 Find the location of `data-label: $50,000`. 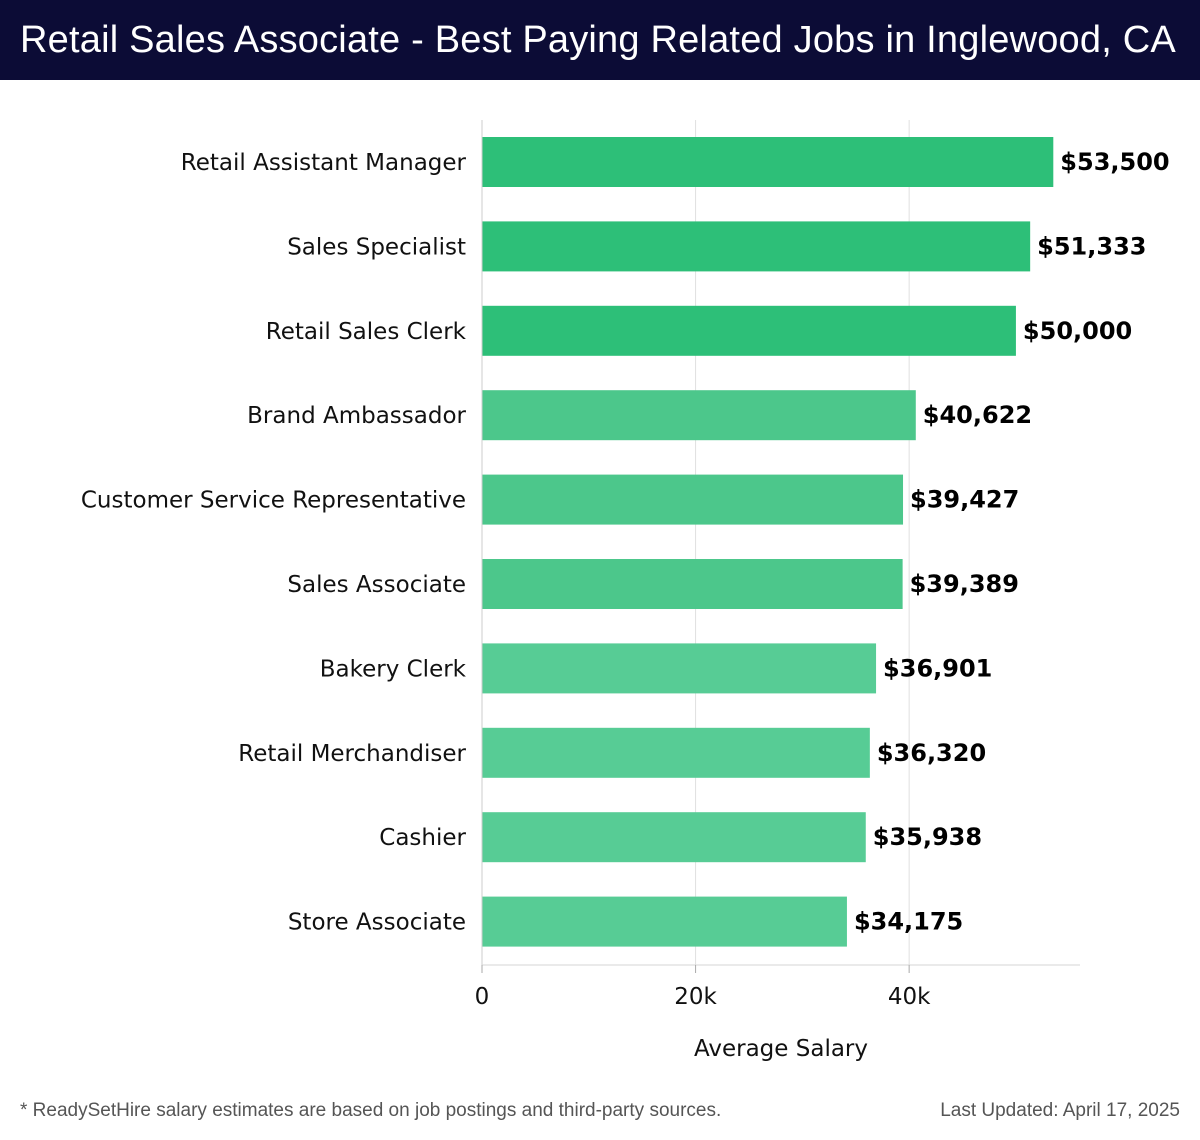

data-label: $50,000 is located at coordinates (1077, 331).